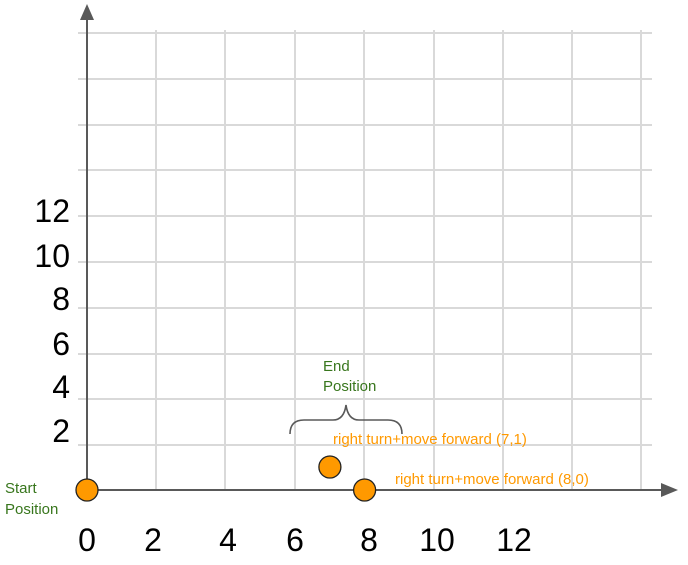 This screenshot has width=688, height=565. I want to click on x-tick-label: 4, so click(228, 540).